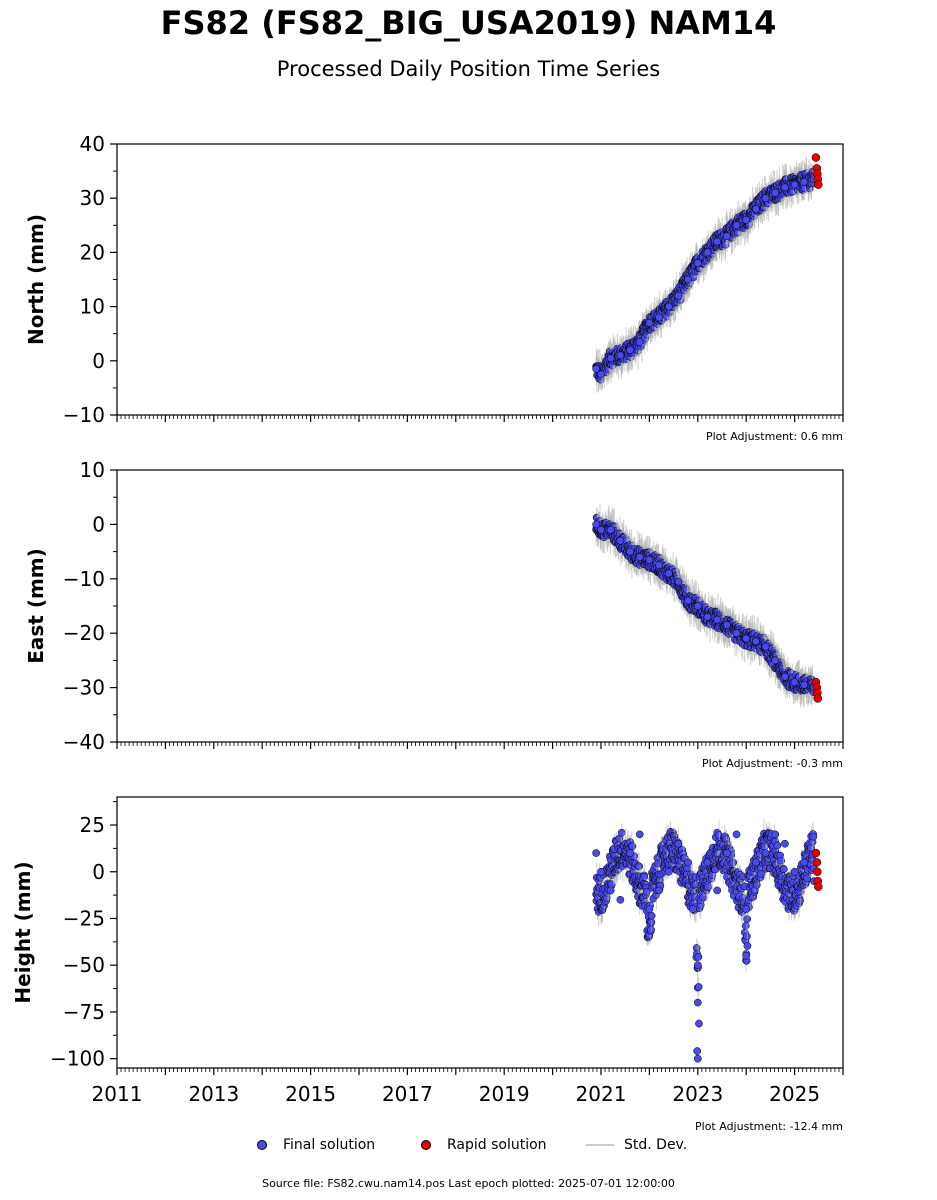 The width and height of the screenshot is (937, 1200). I want to click on plot-adjustment-note: Plot Adjustment: -0.3 mm, so click(772, 763).